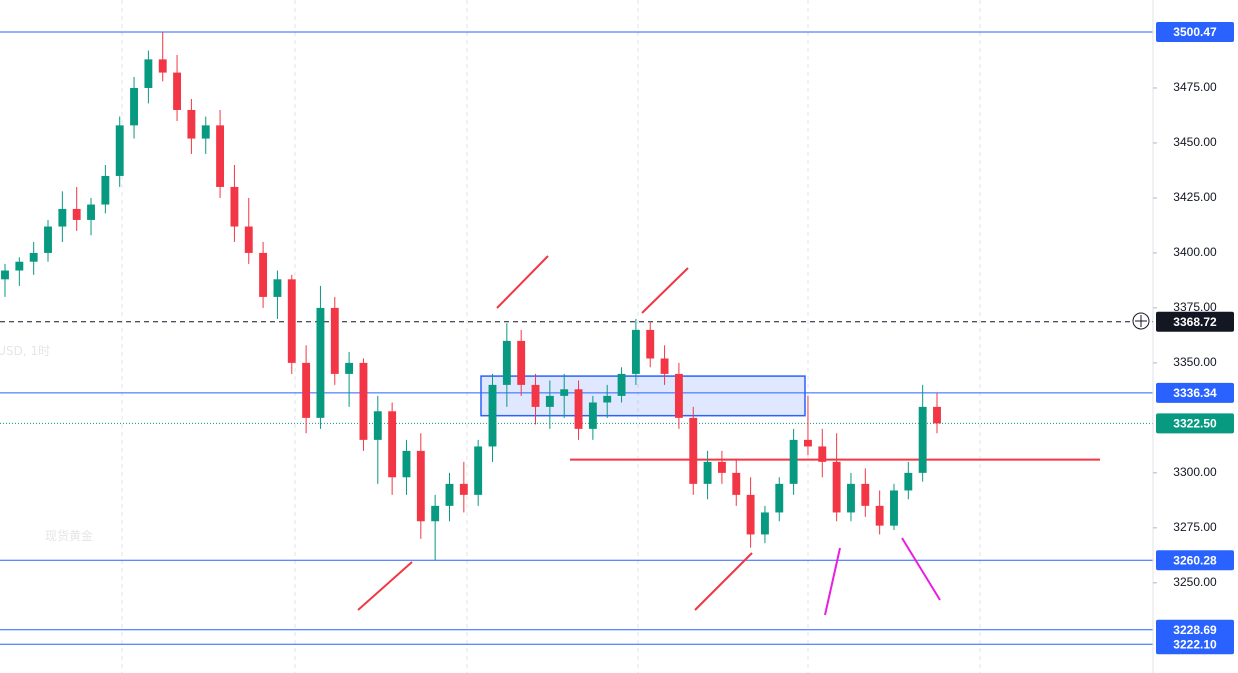  I want to click on y-tick-label: 3250.00, so click(1195, 582).